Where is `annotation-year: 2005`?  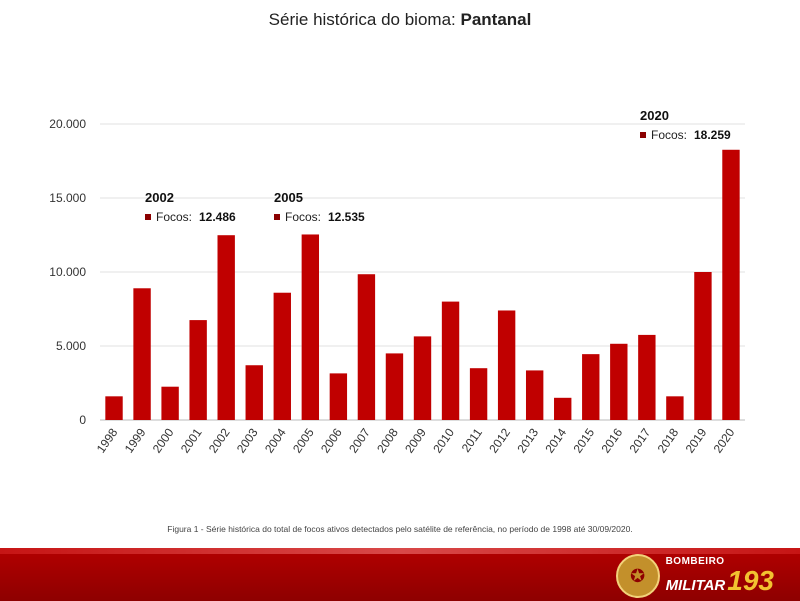
annotation-year: 2005 is located at coordinates (288, 197).